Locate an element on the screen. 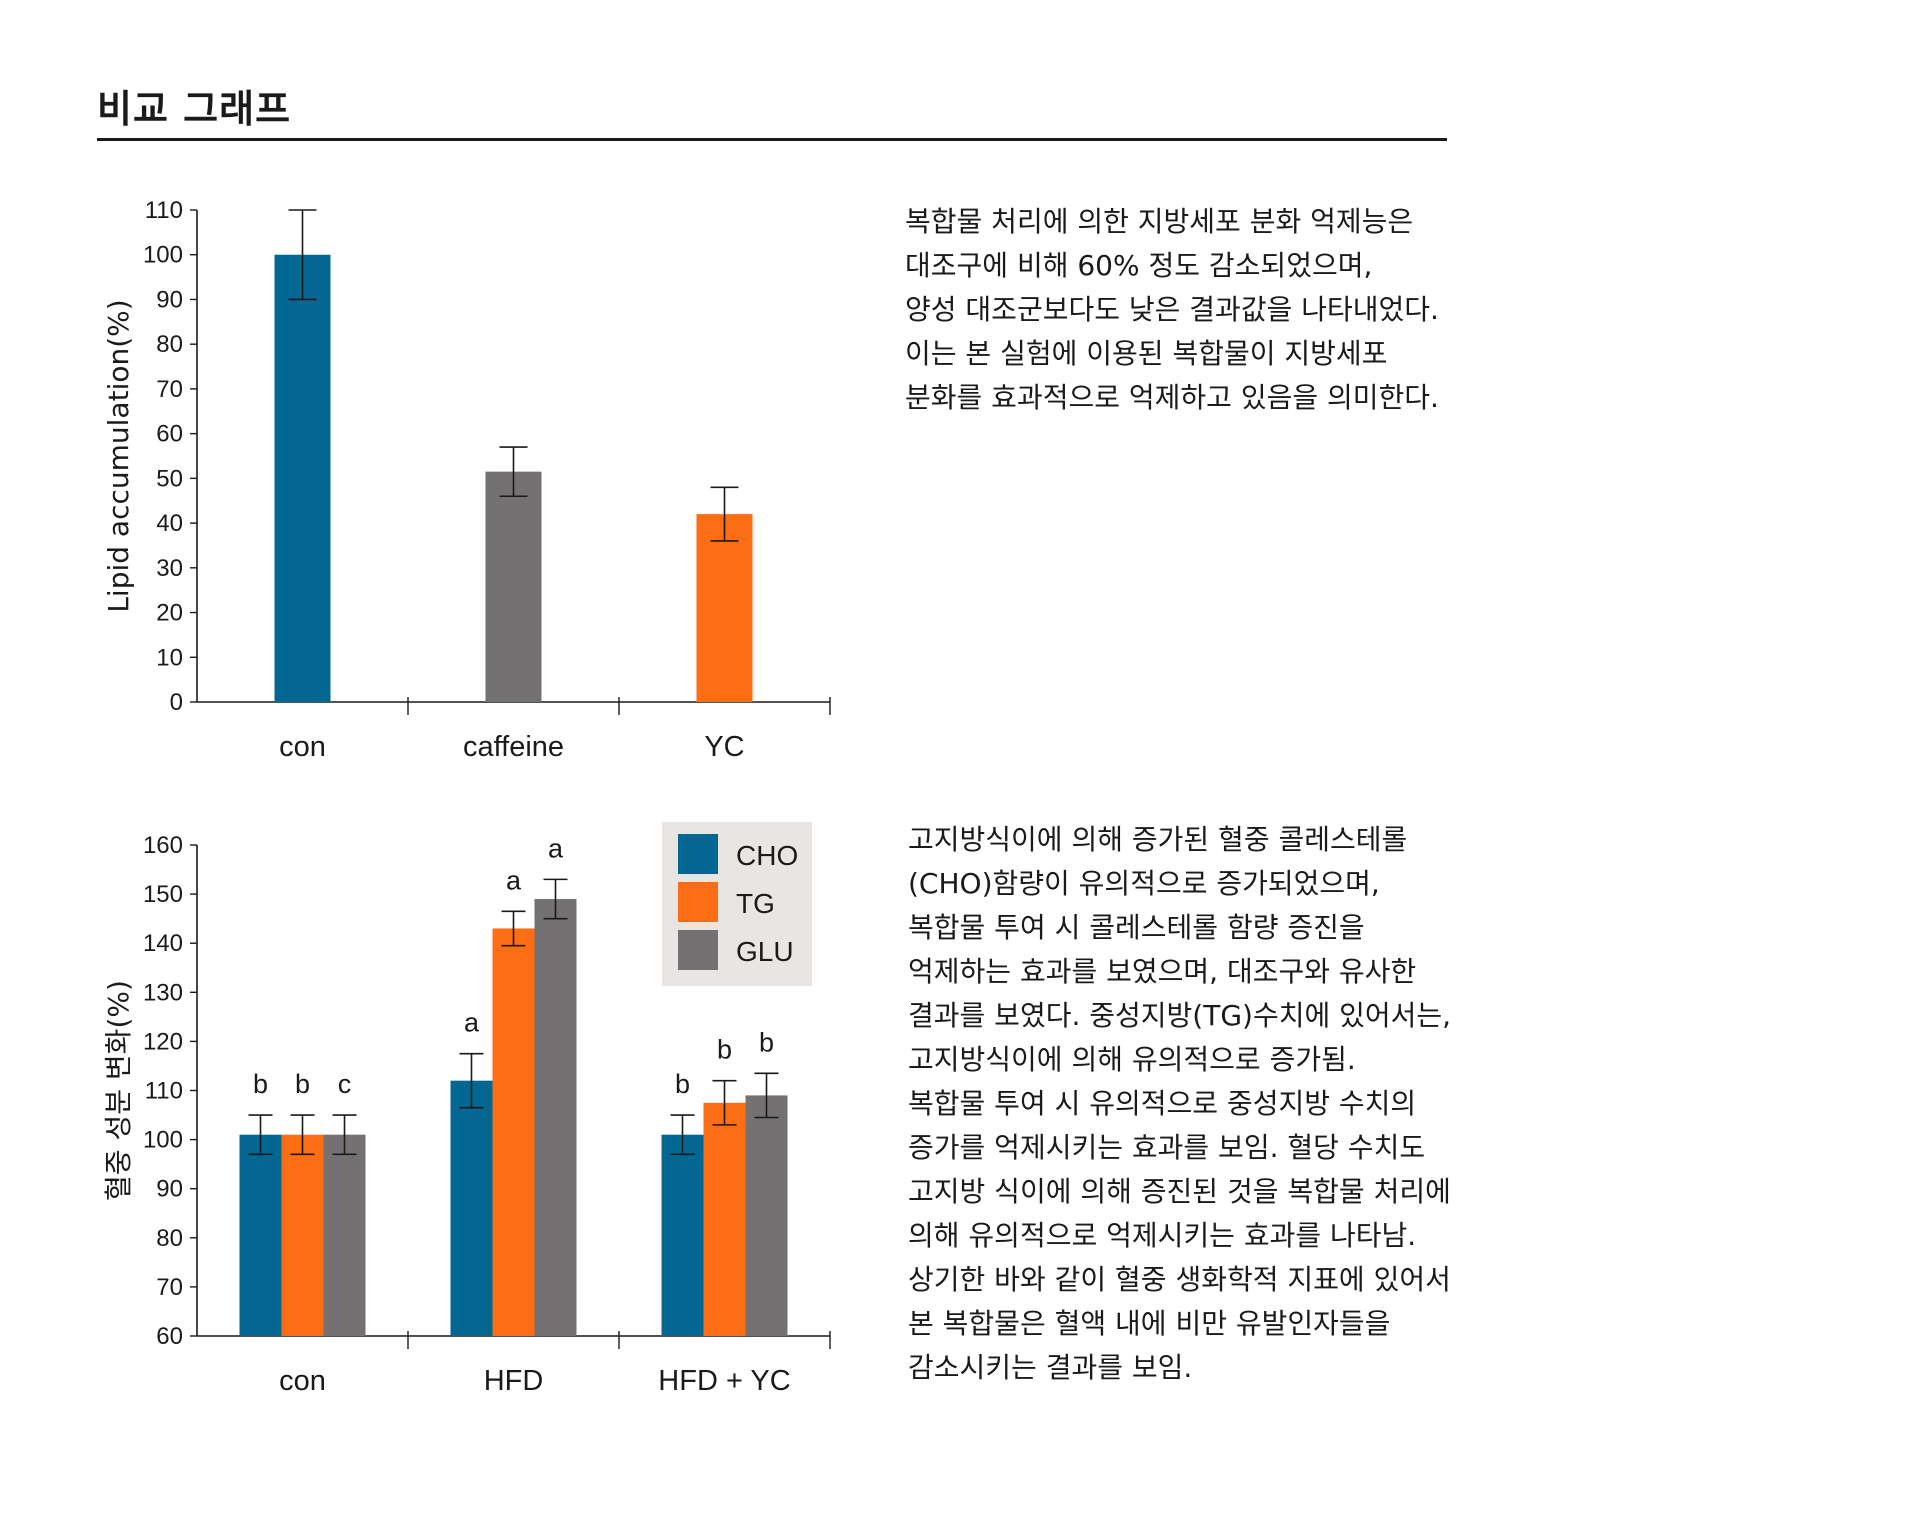 This screenshot has height=1513, width=1920. legend-label-tg: TG is located at coordinates (755, 903).